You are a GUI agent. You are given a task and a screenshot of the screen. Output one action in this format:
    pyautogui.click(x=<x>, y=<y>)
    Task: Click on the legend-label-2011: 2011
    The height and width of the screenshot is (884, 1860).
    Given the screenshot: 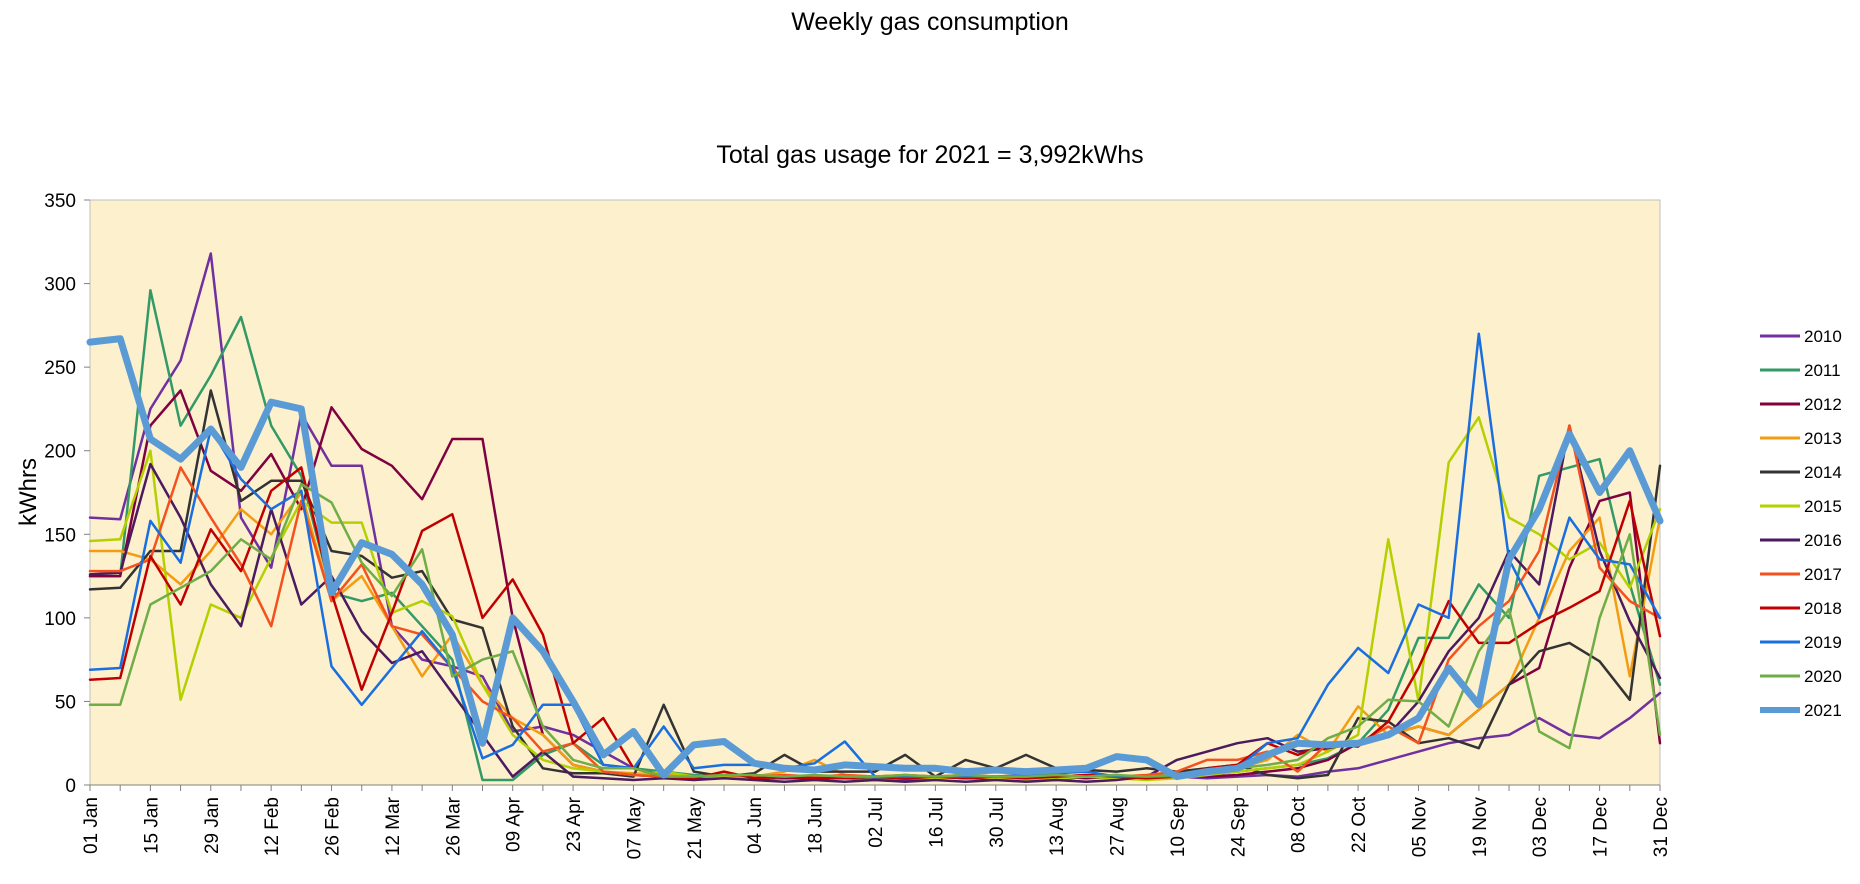 What is the action you would take?
    pyautogui.click(x=1822, y=370)
    